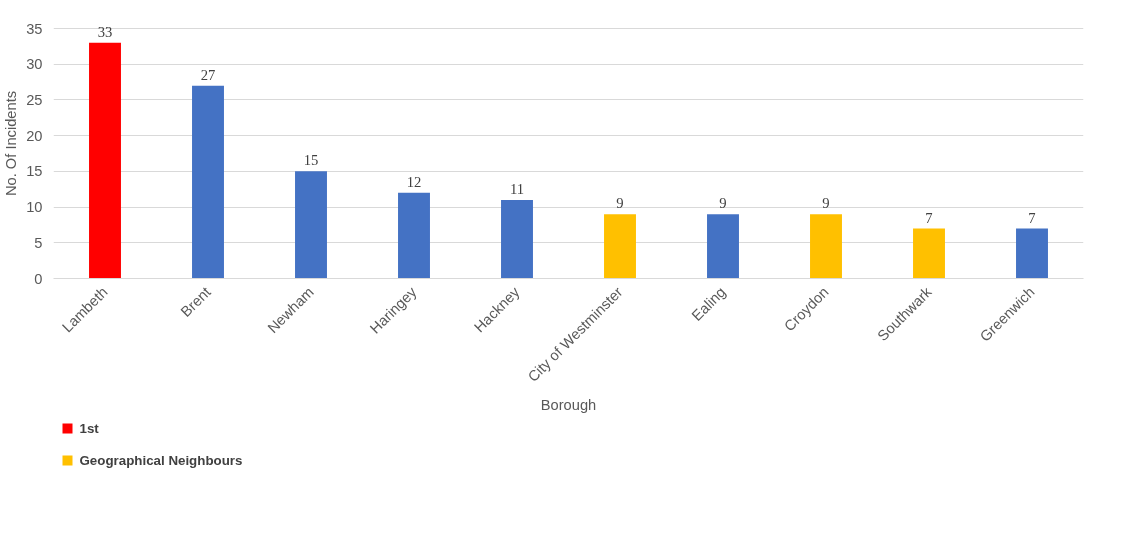 The height and width of the screenshot is (537, 1126). I want to click on y-tick-label: 30, so click(34, 64).